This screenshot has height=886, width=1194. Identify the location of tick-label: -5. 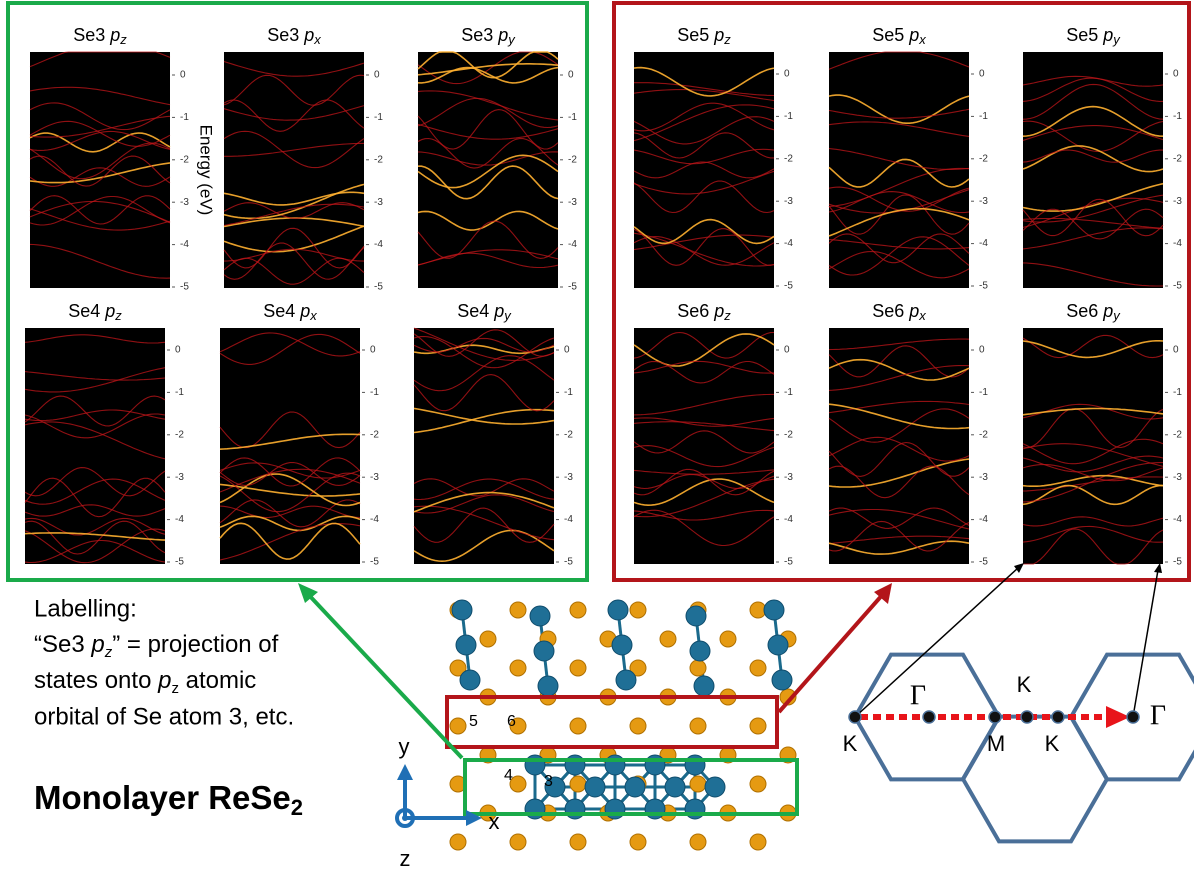
(983, 562).